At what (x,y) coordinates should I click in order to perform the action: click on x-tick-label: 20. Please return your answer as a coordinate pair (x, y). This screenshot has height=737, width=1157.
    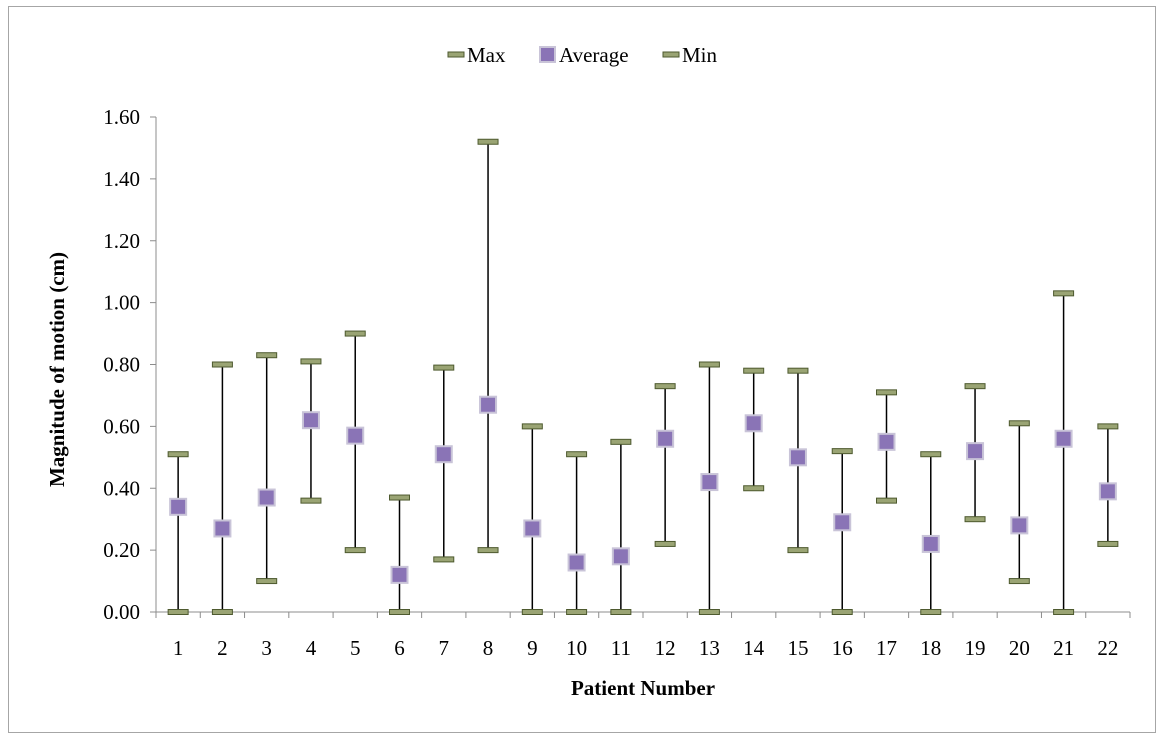
    Looking at the image, I should click on (1019, 648).